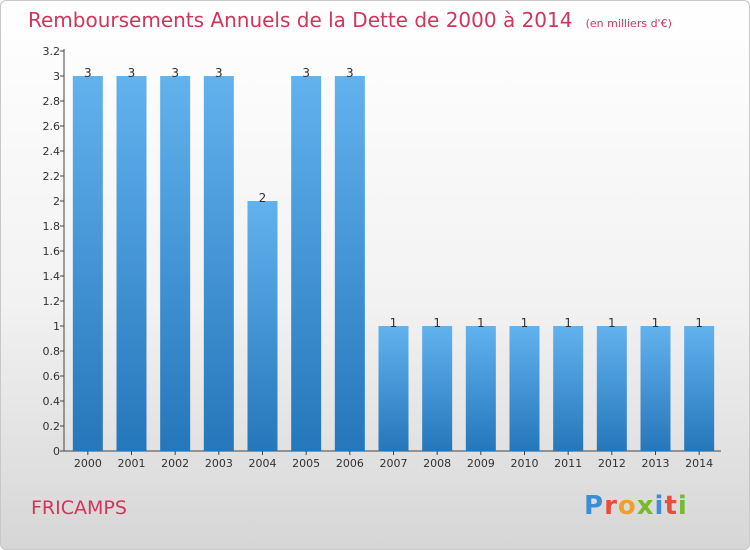  What do you see at coordinates (52, 376) in the screenshot?
I see `y-tick-label: 0.6` at bounding box center [52, 376].